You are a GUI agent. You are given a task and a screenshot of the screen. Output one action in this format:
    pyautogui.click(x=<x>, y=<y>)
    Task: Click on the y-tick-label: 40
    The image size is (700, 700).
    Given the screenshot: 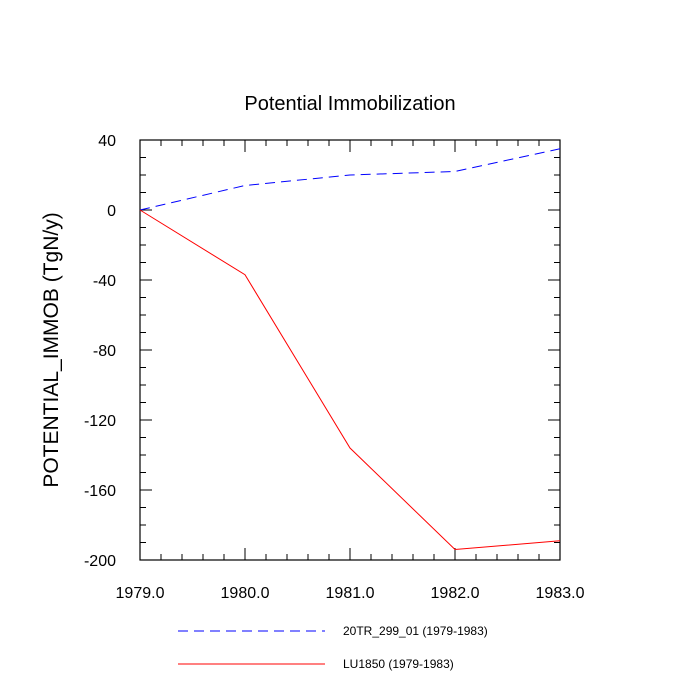 What is the action you would take?
    pyautogui.click(x=107, y=141)
    